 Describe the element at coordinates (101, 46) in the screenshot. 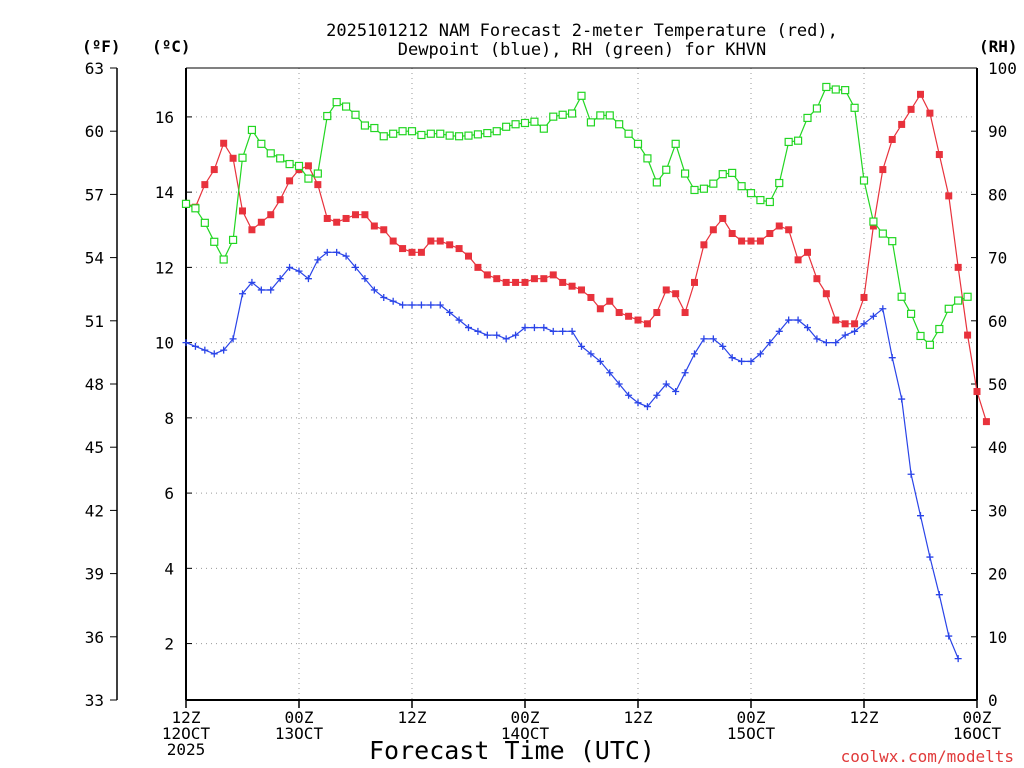

I see `fahrenheit-unit-label: (ºF)` at that location.